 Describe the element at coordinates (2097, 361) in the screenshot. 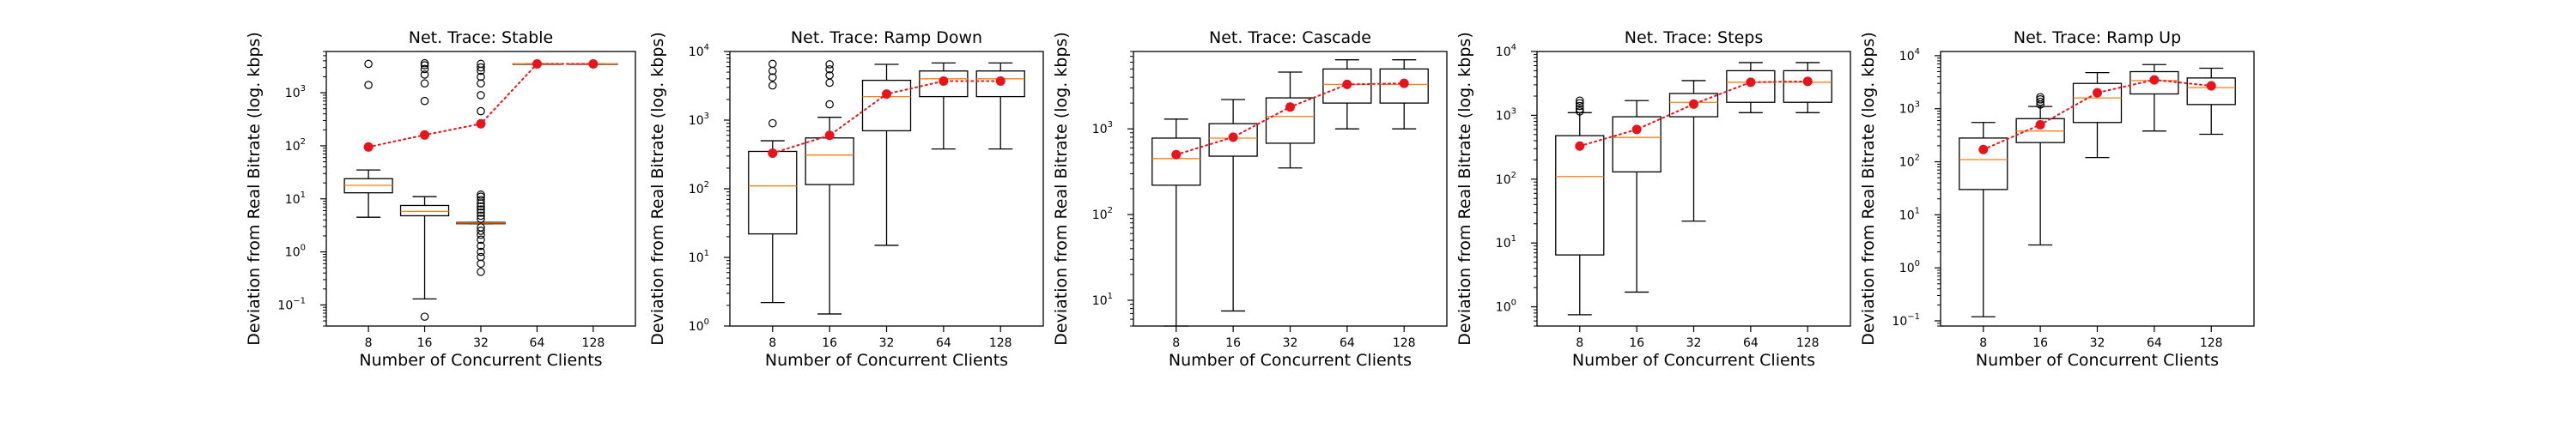

I see `x-axis-label: Number of Concurrent Clients` at that location.